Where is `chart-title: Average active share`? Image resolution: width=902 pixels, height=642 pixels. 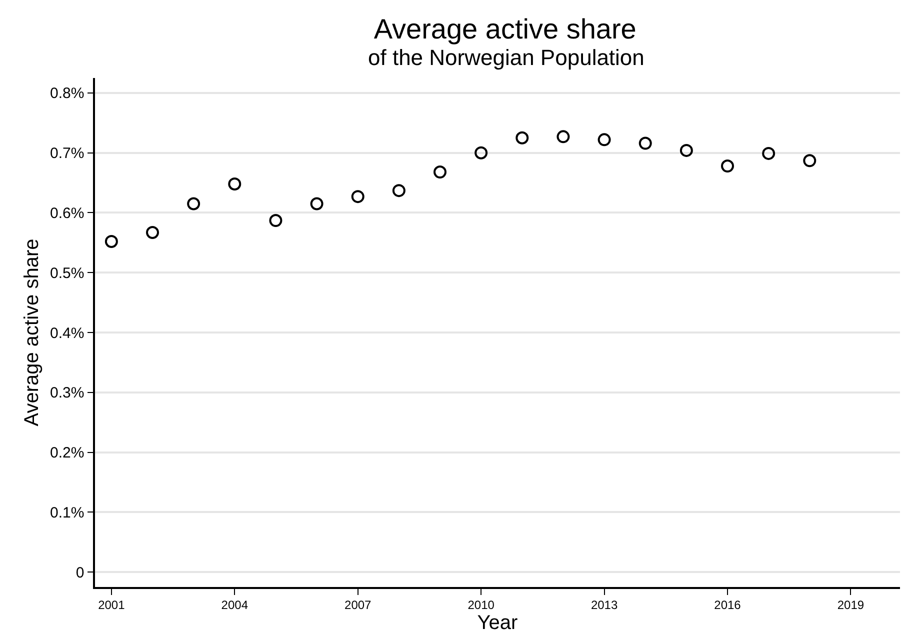 chart-title: Average active share is located at coordinates (505, 29).